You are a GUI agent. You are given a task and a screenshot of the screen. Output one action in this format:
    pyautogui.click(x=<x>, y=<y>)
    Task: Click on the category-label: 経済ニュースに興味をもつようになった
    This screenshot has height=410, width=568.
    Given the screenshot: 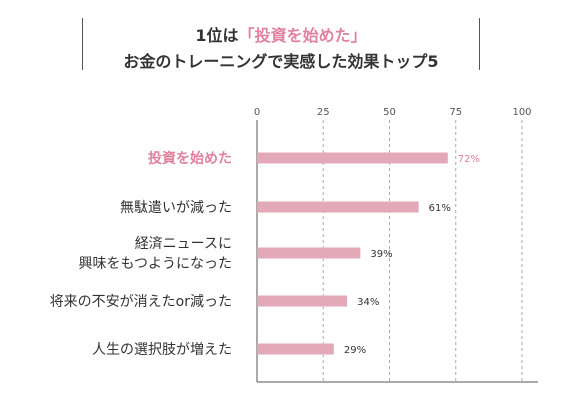 What is the action you would take?
    pyautogui.click(x=155, y=254)
    